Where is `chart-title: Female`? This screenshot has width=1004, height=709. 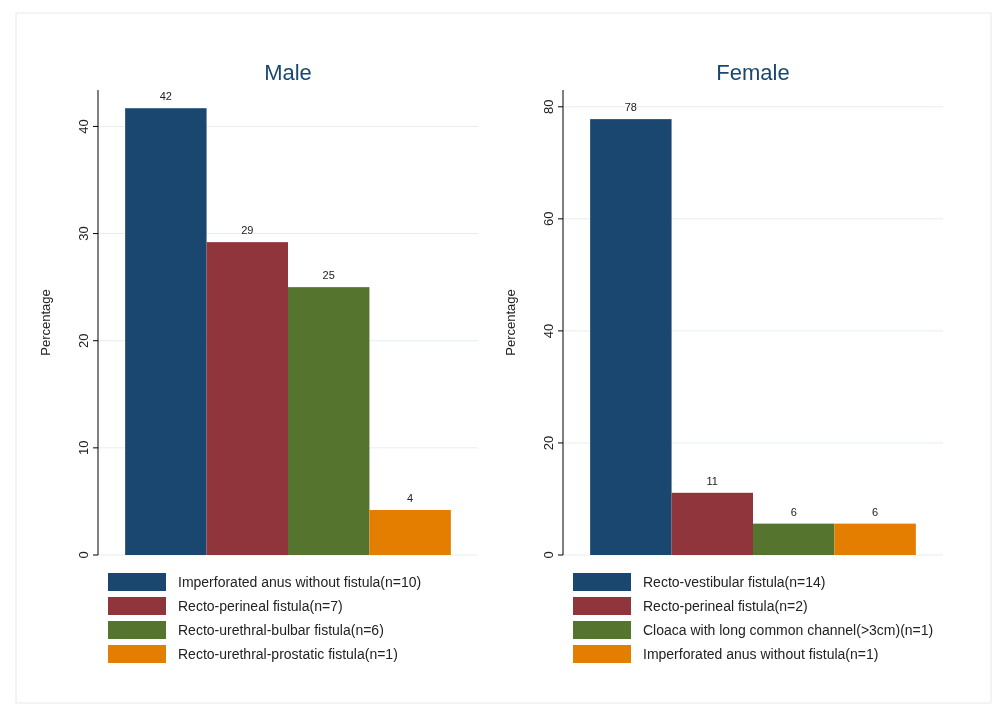 chart-title: Female is located at coordinates (753, 72).